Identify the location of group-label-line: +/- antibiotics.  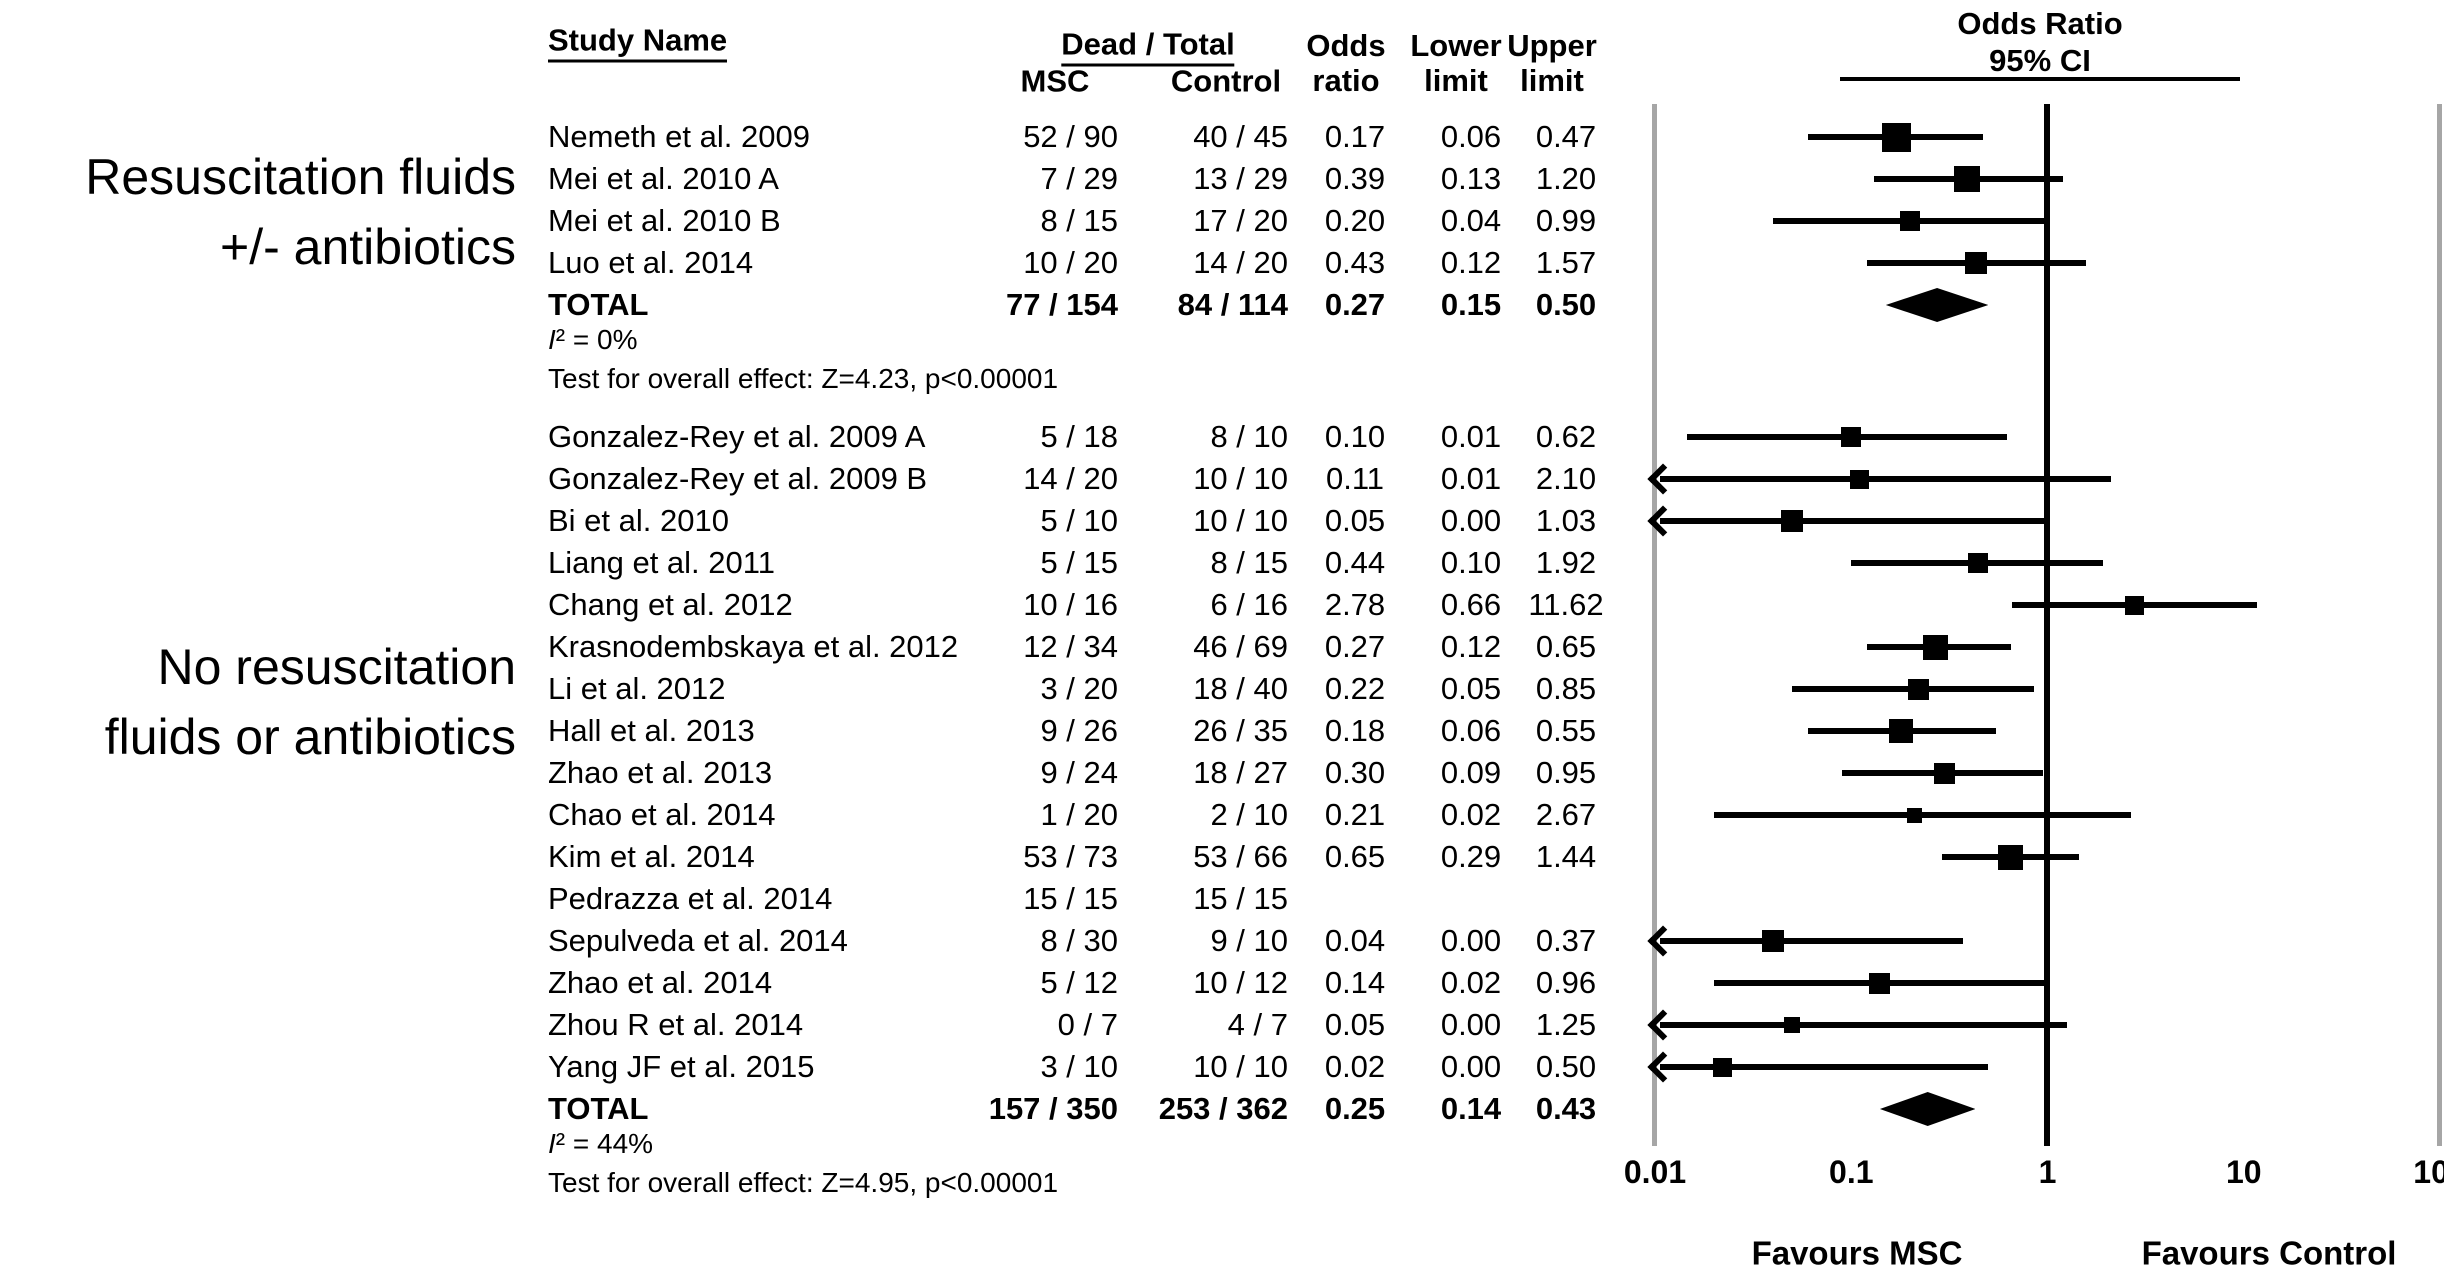
(368, 247).